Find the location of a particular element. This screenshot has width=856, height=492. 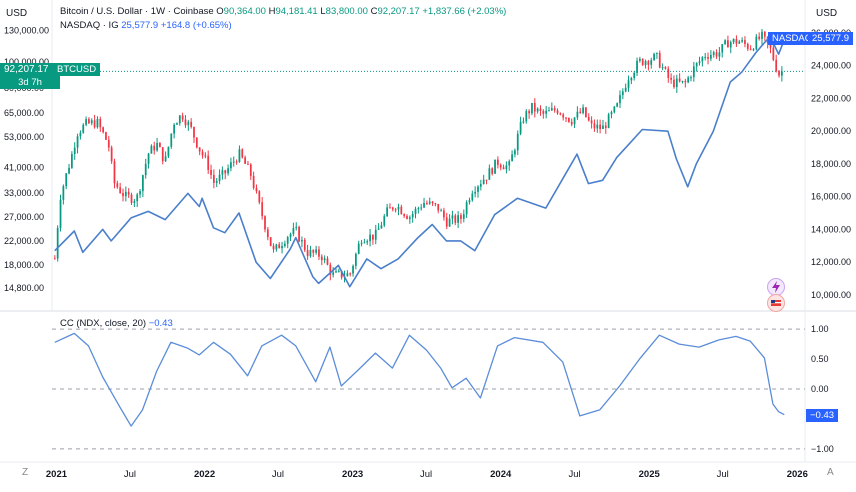

timezone-icon: Z is located at coordinates (25, 472).